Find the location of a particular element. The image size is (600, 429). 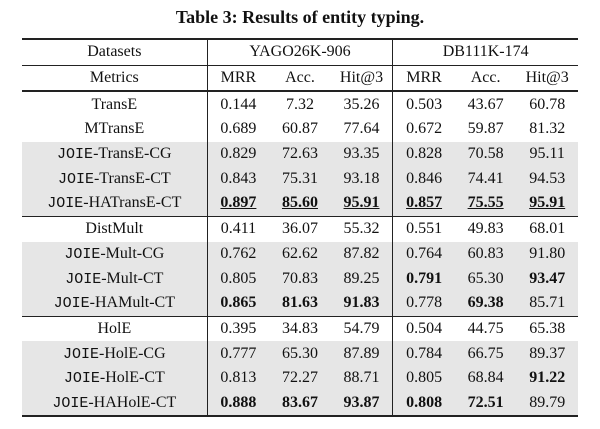

value-cell: 60.83 is located at coordinates (485, 254).